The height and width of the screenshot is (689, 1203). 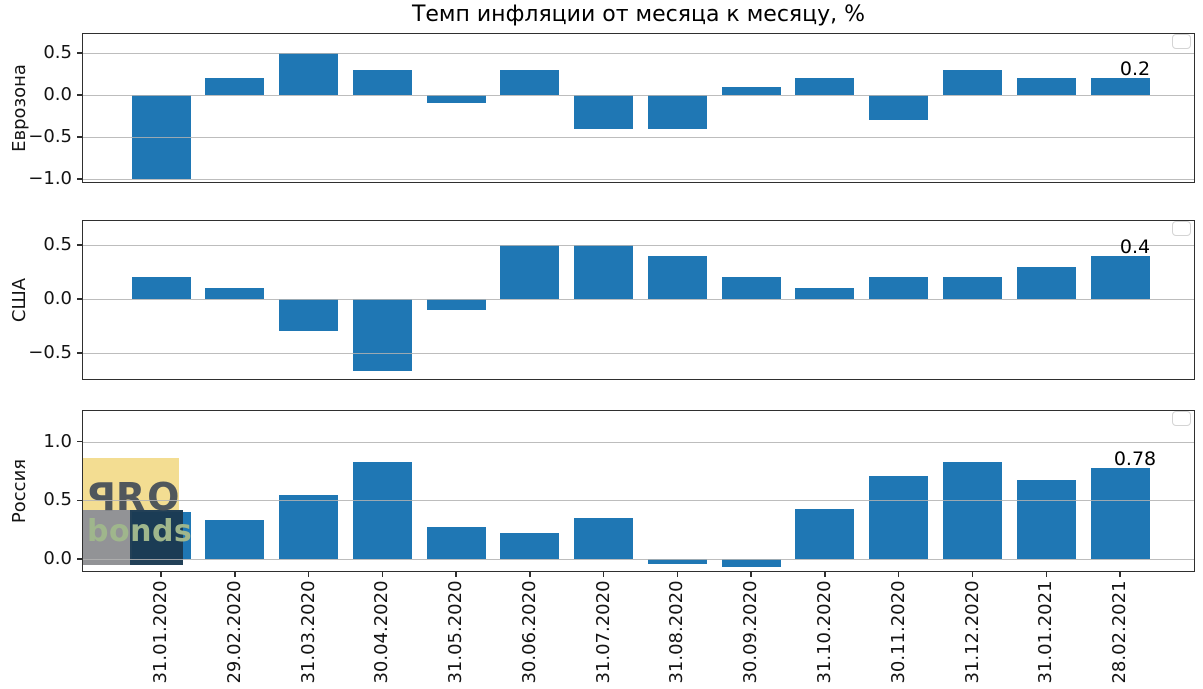 I want to click on watermark-gray-box, so click(x=106, y=537).